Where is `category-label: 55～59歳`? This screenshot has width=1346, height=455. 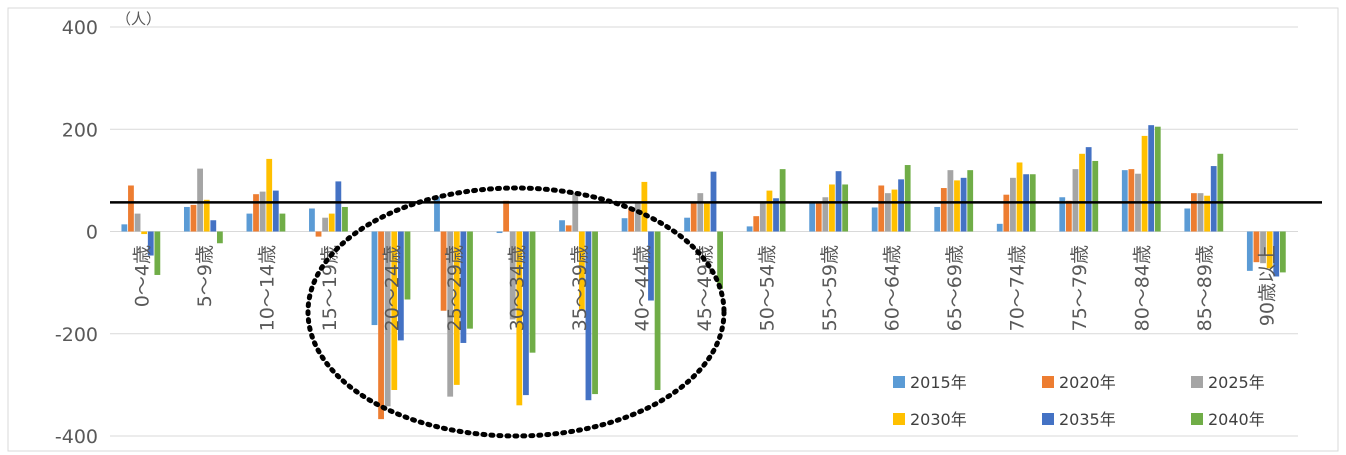 category-label: 55～59歳 is located at coordinates (830, 288).